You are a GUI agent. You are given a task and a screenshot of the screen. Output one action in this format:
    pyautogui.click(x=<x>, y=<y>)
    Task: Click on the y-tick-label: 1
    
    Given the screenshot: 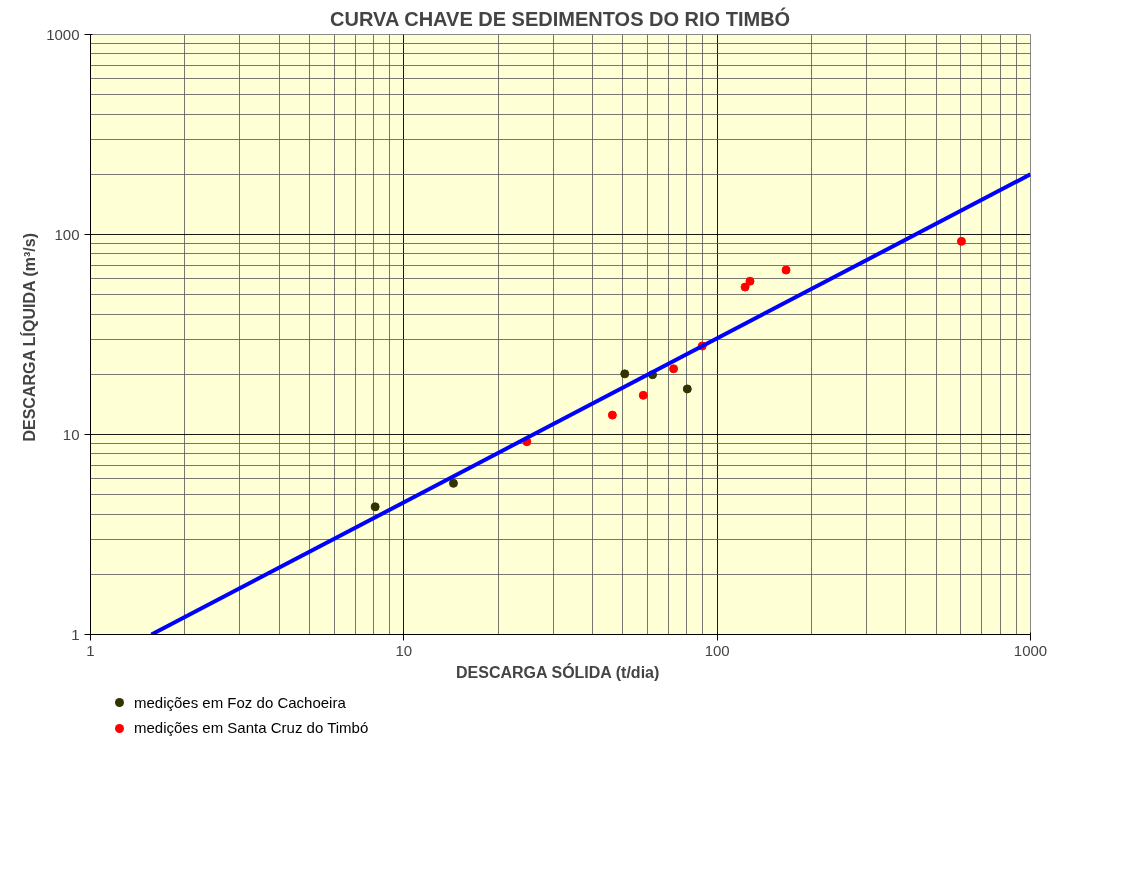 What is the action you would take?
    pyautogui.click(x=75, y=634)
    